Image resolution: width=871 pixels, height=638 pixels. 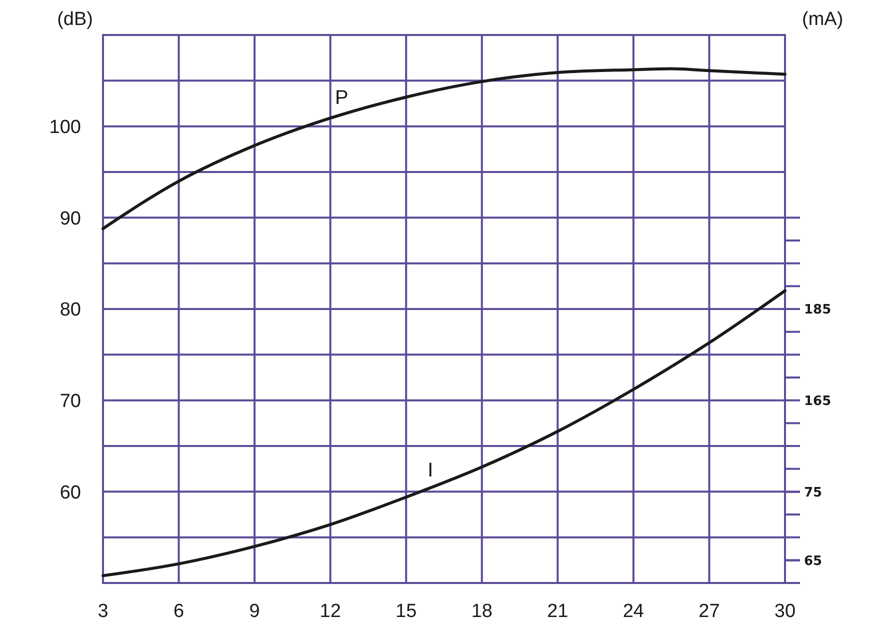 What do you see at coordinates (330, 611) in the screenshot?
I see `x-tick-label: 12` at bounding box center [330, 611].